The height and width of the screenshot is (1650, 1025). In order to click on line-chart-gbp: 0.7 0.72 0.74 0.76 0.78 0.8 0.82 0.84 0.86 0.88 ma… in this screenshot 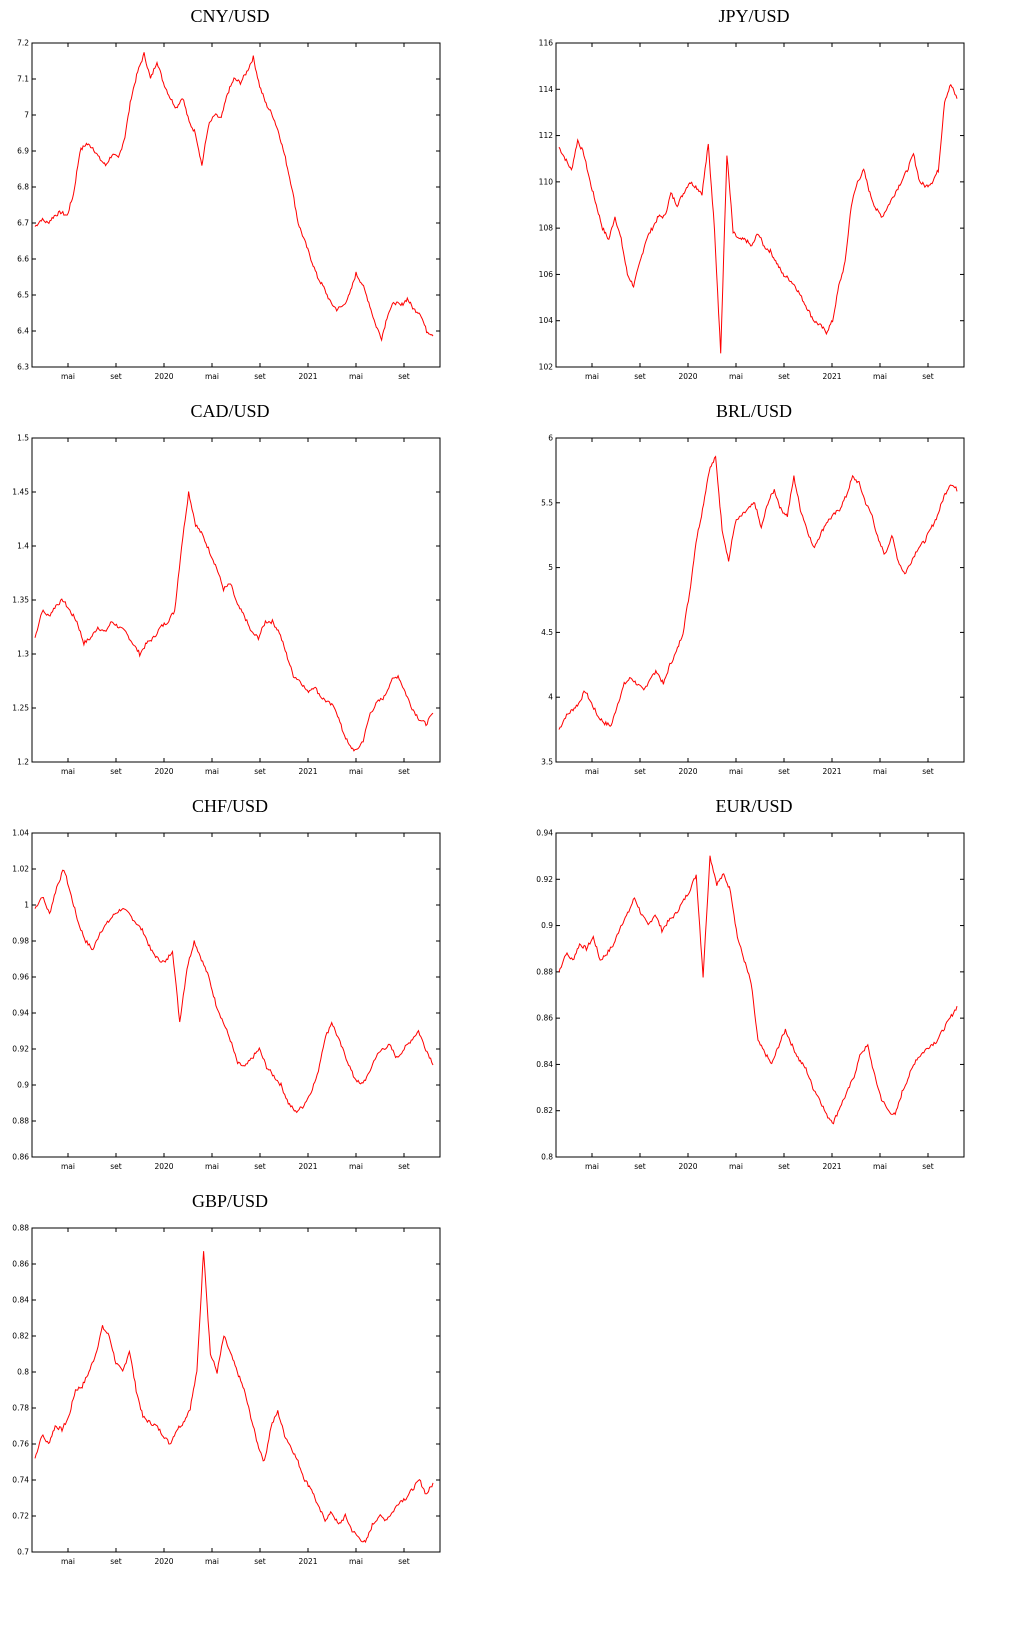, I will do `click(226, 1395)`.